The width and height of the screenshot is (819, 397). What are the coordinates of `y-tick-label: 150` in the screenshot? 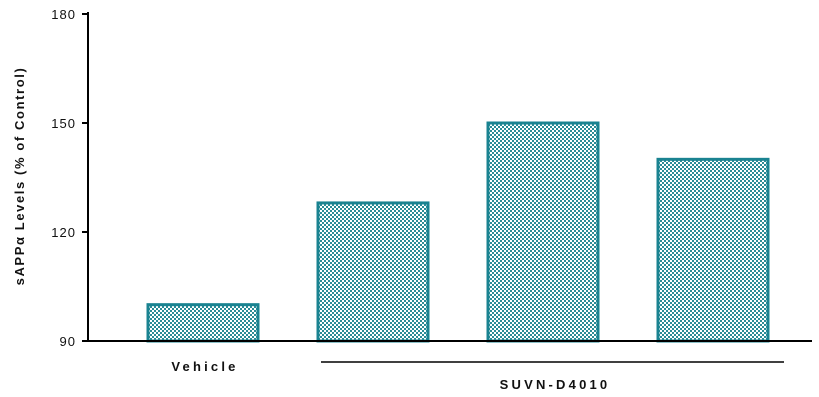 It's located at (63, 123).